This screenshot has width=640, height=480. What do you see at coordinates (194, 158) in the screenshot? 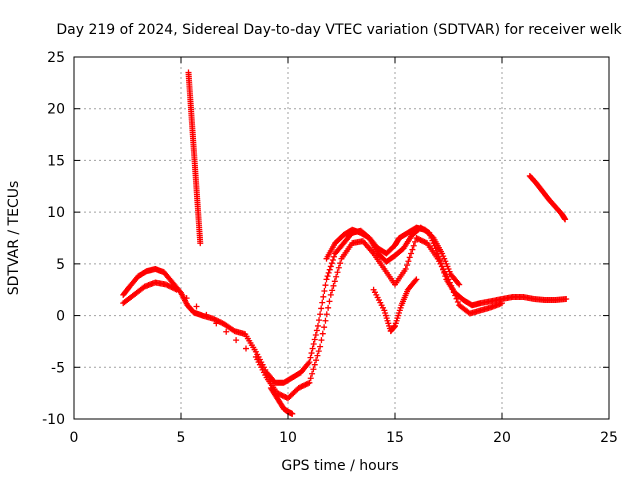
I see `series-sdtvar-spike` at bounding box center [194, 158].